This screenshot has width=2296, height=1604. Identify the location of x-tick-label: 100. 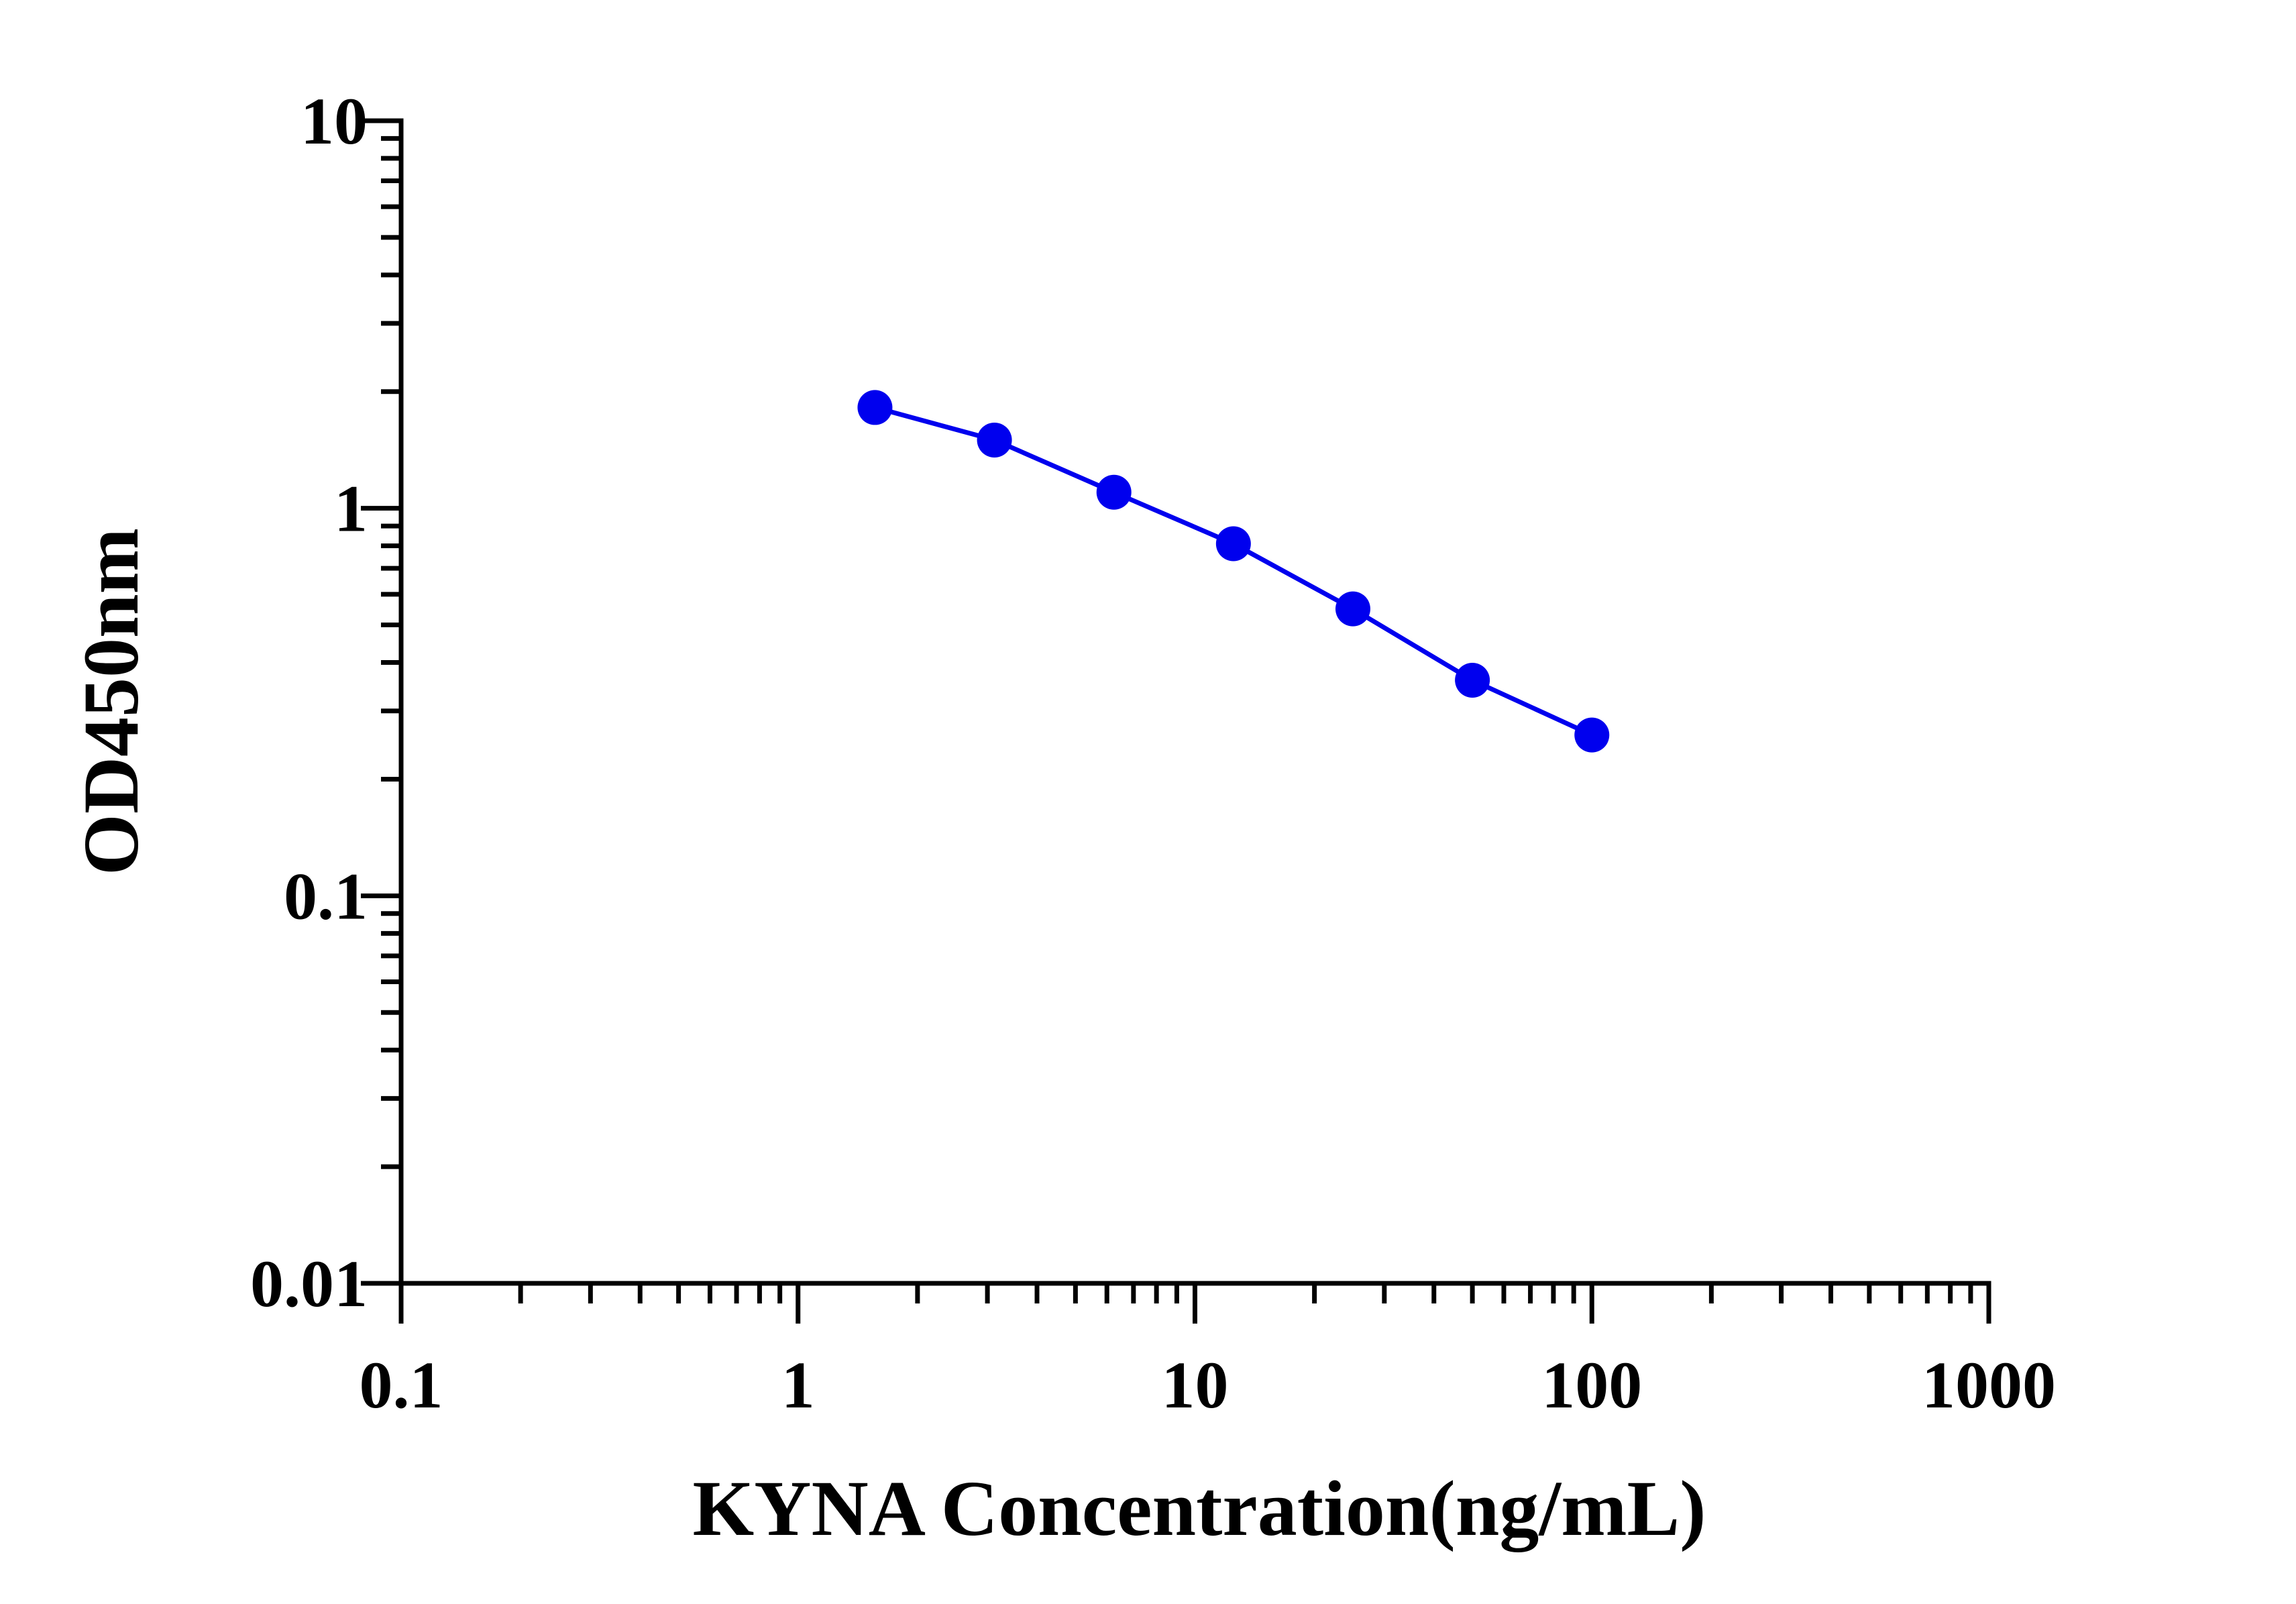
(1591, 1385).